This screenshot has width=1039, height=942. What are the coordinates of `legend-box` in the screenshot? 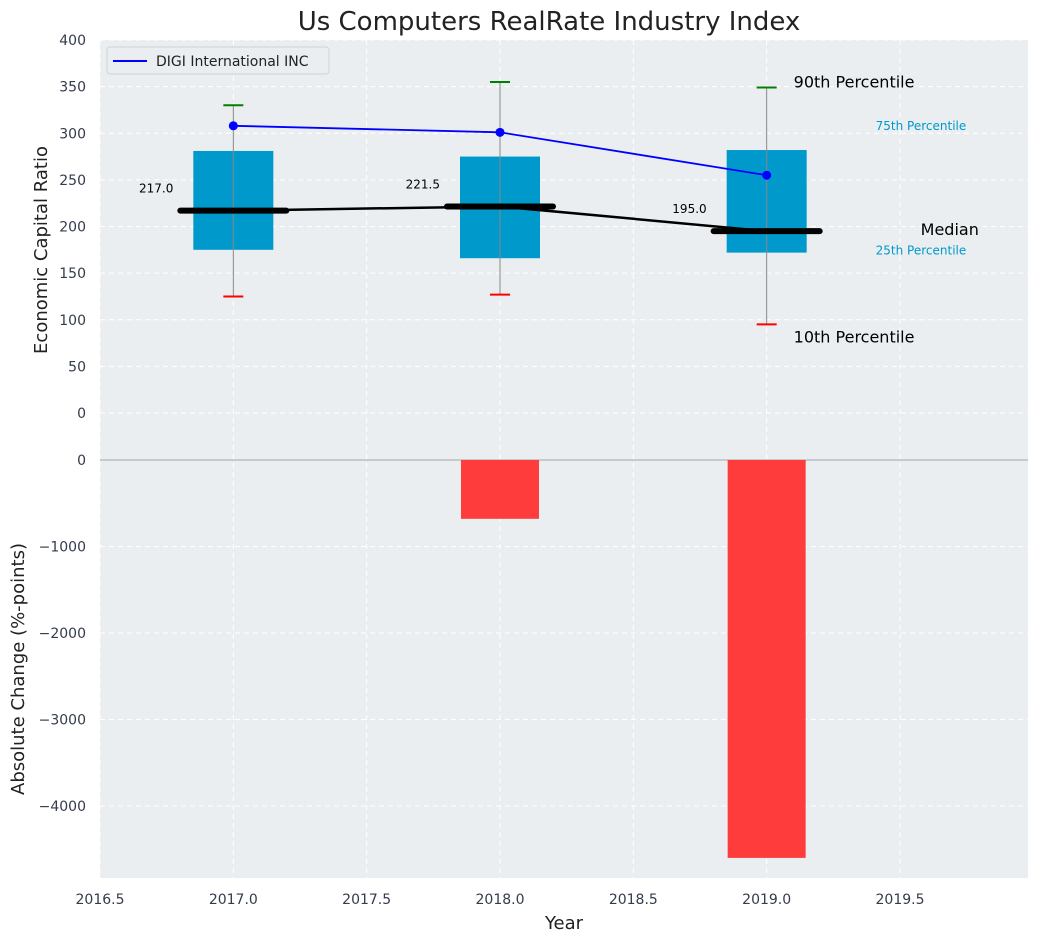 It's located at (218, 60).